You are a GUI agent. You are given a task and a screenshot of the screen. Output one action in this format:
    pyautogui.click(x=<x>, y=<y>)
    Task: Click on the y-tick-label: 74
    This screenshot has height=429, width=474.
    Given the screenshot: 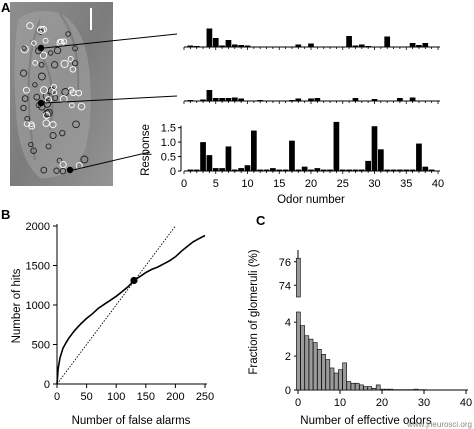 What is the action you would take?
    pyautogui.click(x=285, y=286)
    